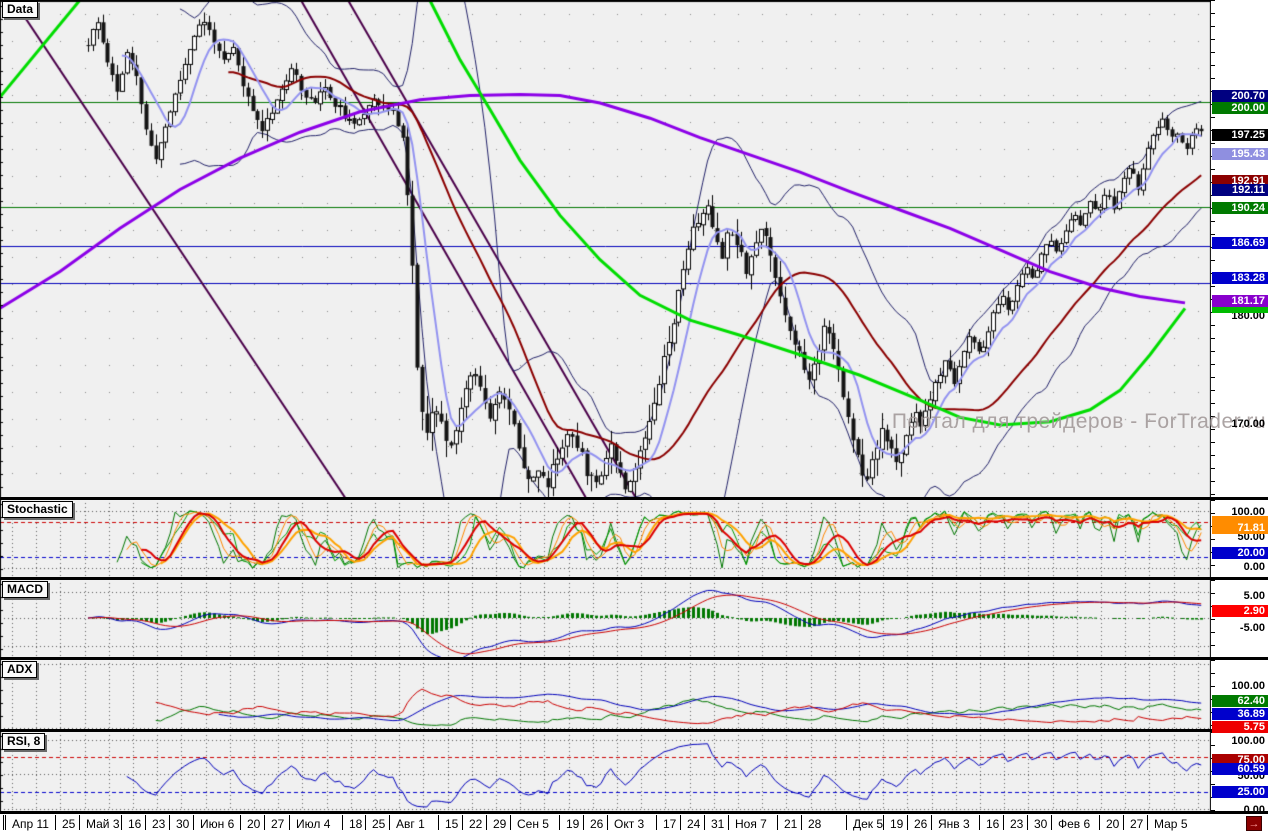 This screenshot has width=1268, height=834. Describe the element at coordinates (1078, 421) in the screenshot. I see `watermark: Портал для трейдеров - ForTrader.ru` at that location.